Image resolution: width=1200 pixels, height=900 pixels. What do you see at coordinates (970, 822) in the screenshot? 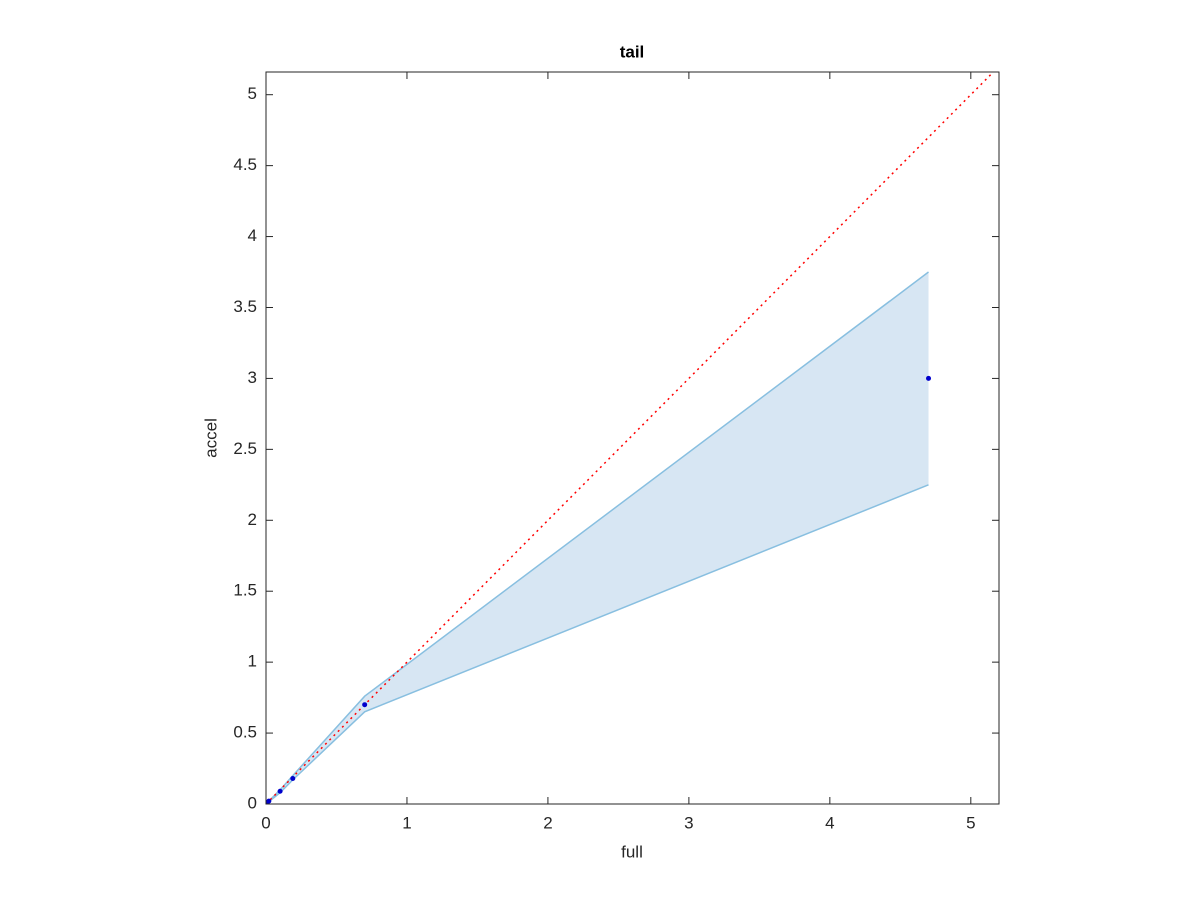
I see `x-tick-label: 5` at bounding box center [970, 822].